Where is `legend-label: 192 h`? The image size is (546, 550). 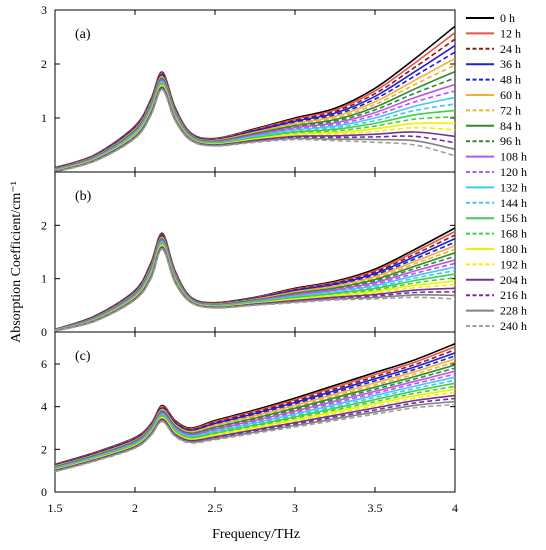
legend-label: 192 h is located at coordinates (513, 264).